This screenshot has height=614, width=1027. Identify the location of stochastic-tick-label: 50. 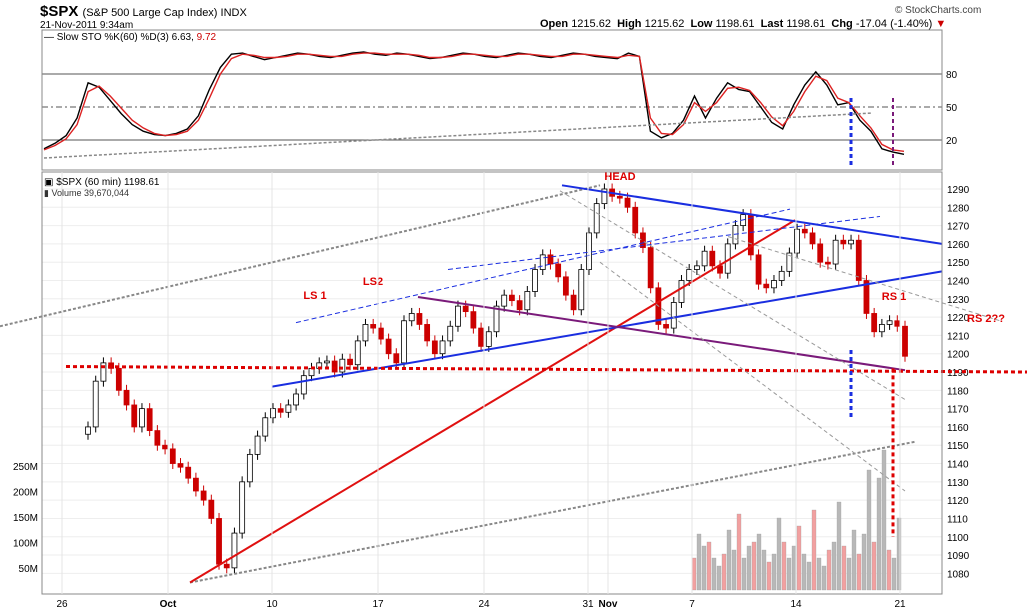
(952, 108).